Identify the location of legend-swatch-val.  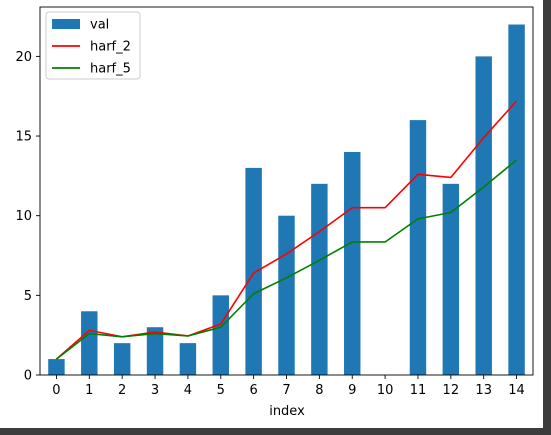
(66, 24).